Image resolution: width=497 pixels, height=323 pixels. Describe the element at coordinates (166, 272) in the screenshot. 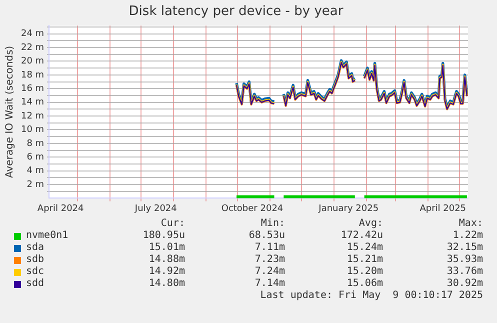

I see `text: 14.92m` at that location.